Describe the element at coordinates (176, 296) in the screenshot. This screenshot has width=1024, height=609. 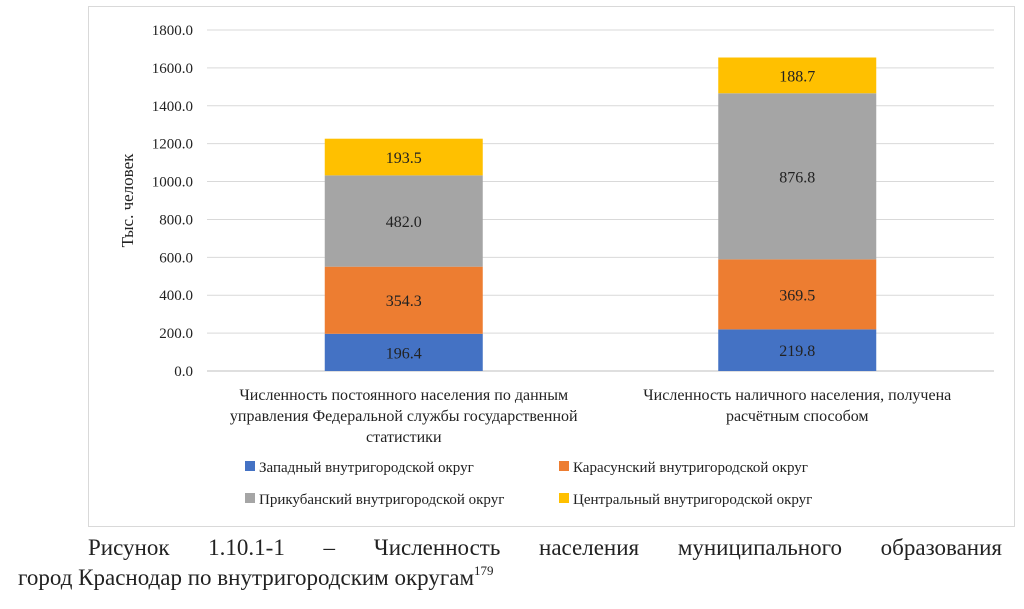
I see `y-tick-label: 400.0` at that location.